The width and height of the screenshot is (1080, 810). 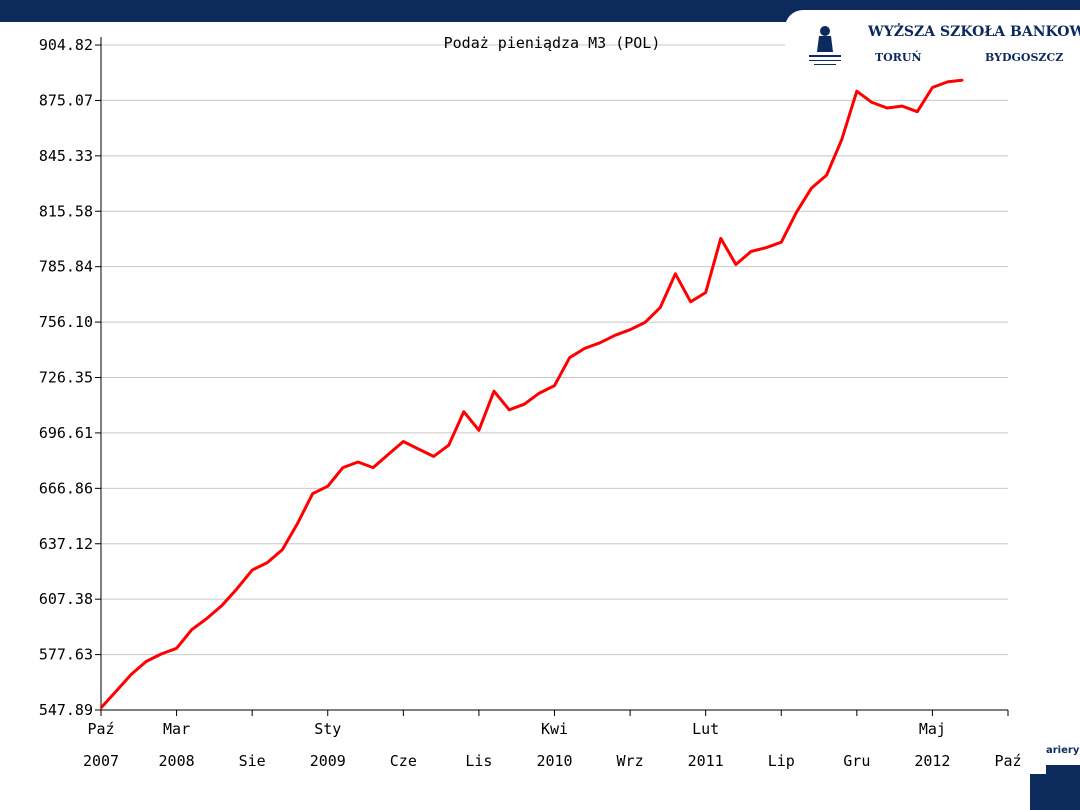 I want to click on bottom-strip, so click(x=515, y=792).